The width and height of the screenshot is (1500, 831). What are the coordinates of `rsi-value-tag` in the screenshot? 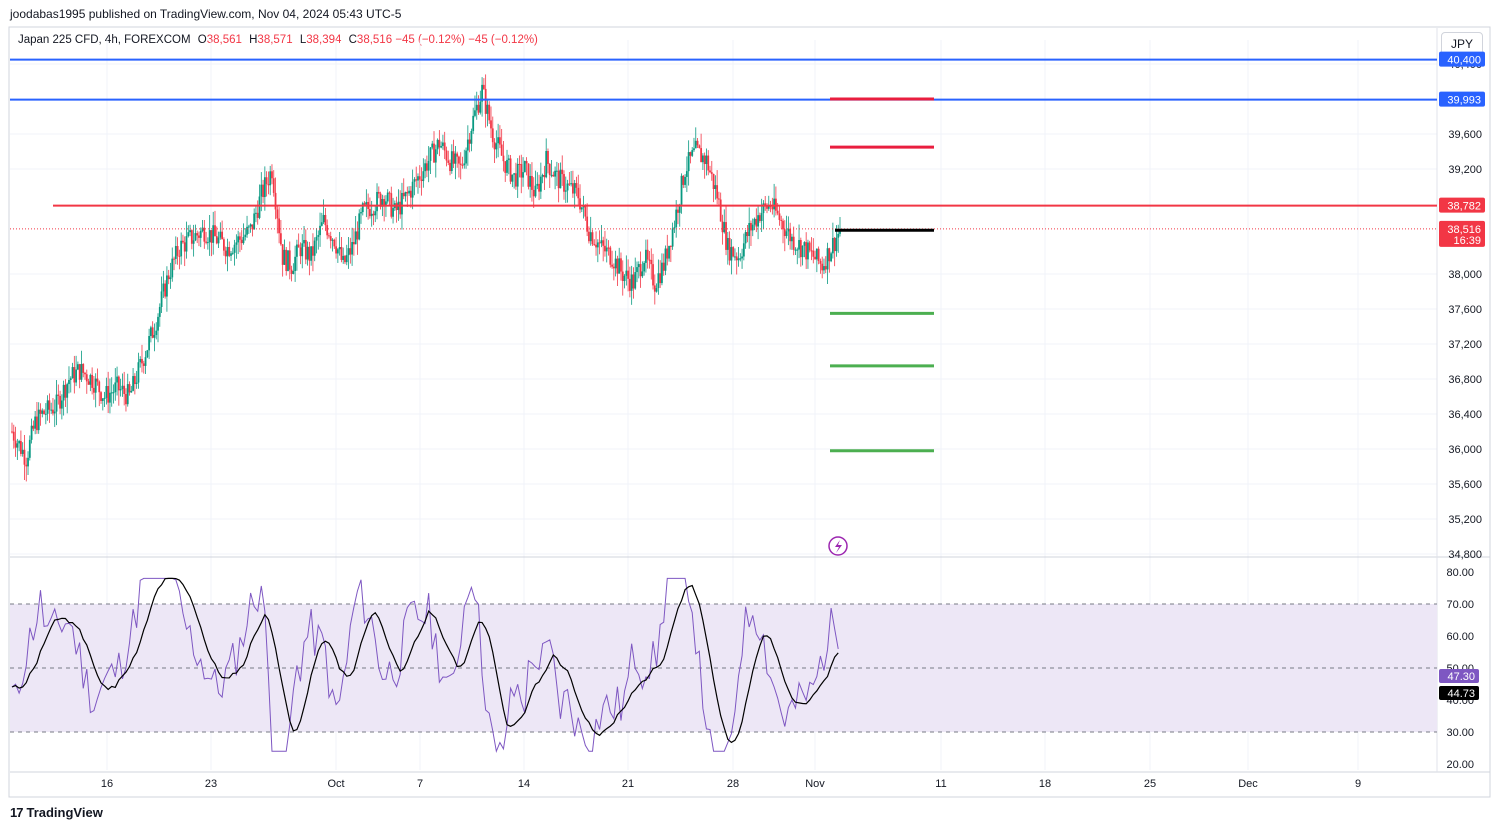 It's located at (1459, 676).